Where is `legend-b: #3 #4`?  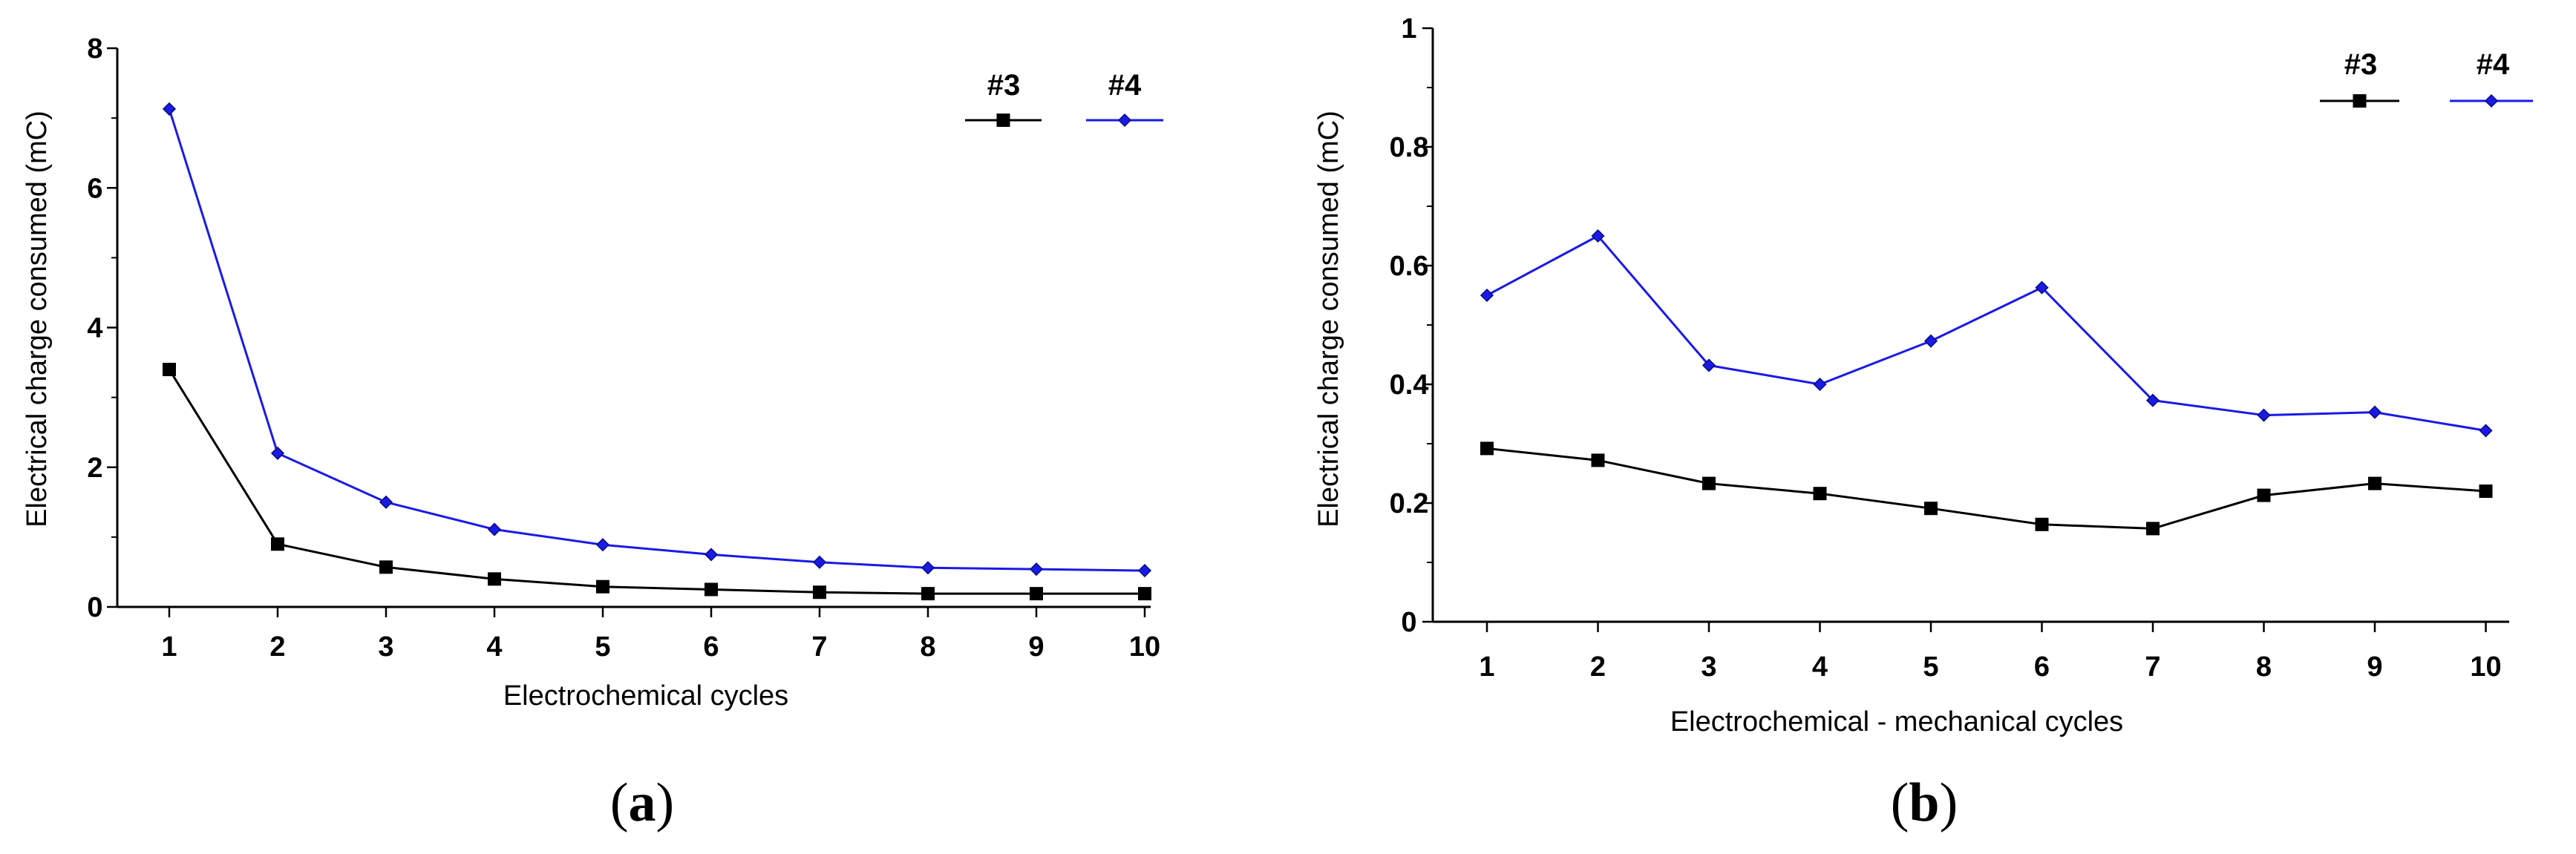
legend-b: #3 #4 is located at coordinates (2426, 78).